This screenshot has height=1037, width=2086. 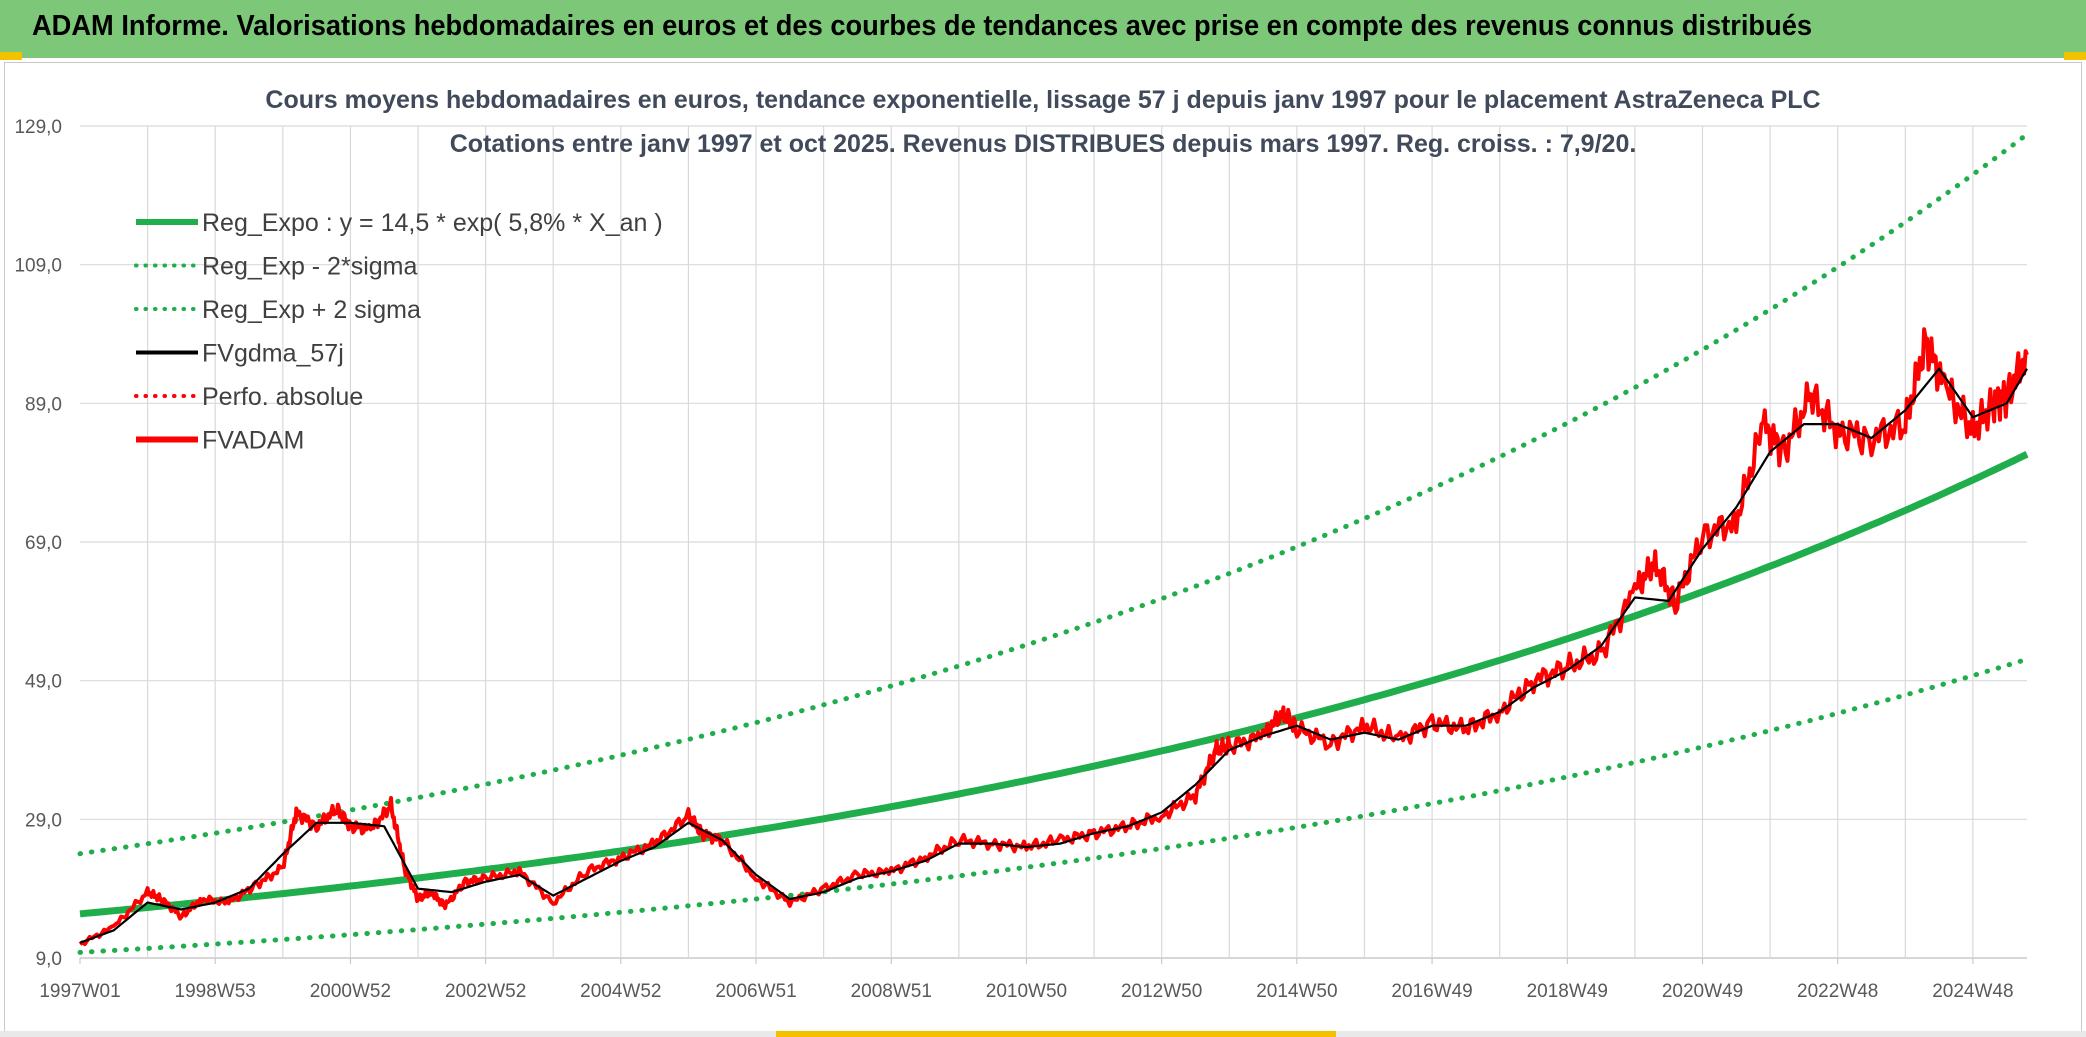 I want to click on x-tick-label: 2012W50, so click(x=1161, y=991).